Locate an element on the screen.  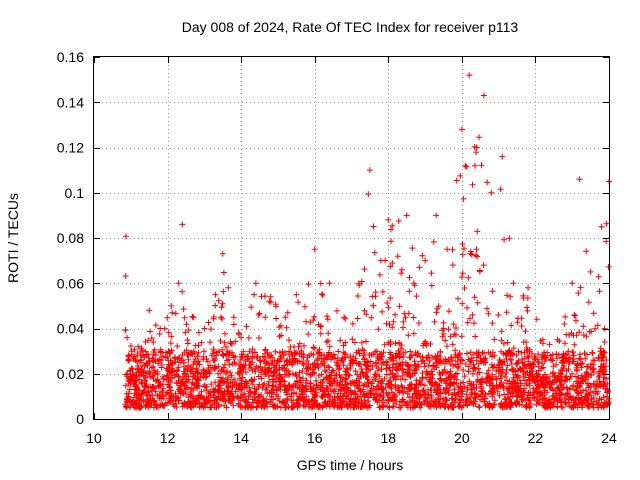
x-tick-labels: 10 12 14 16 18 20 22 24 is located at coordinates (351, 438).